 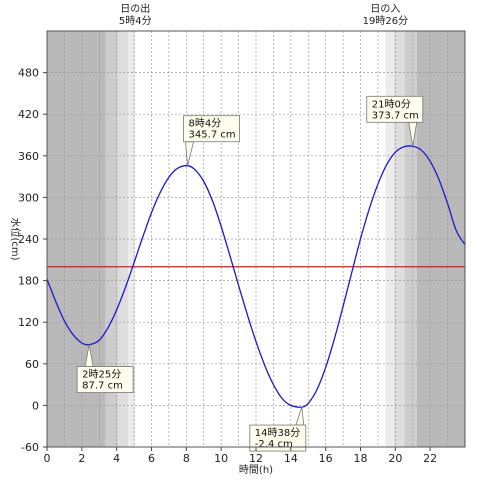 What do you see at coordinates (135, 8) in the screenshot?
I see `sun-event-label: 日の出` at bounding box center [135, 8].